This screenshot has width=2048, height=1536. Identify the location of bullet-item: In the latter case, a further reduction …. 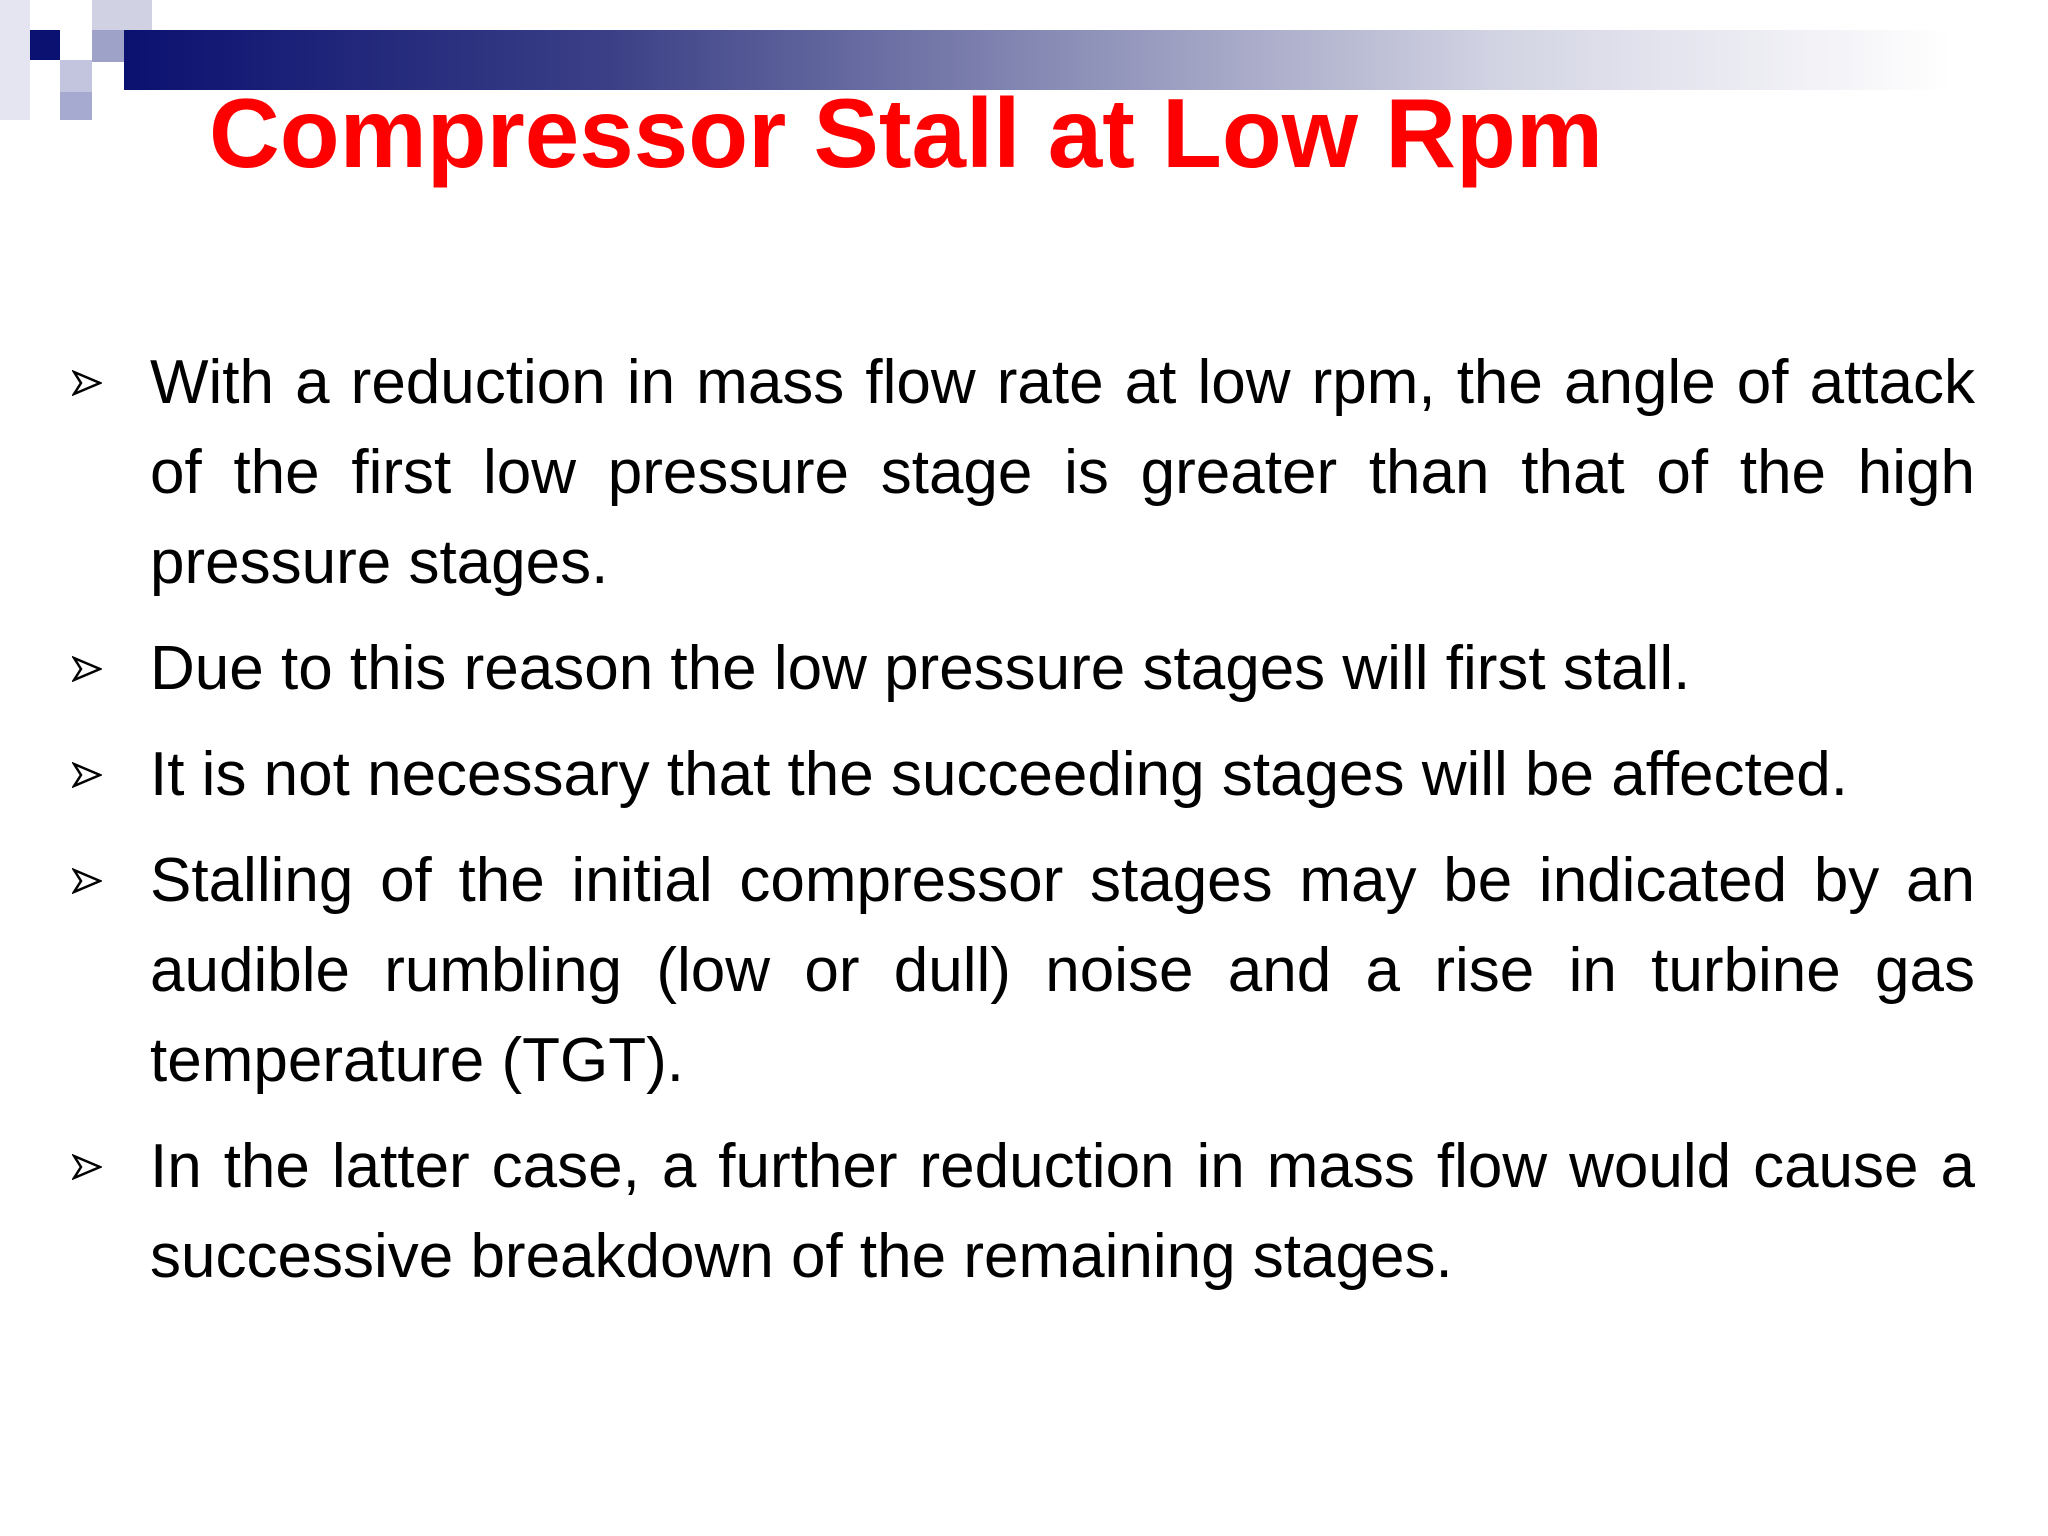
(1023, 1212).